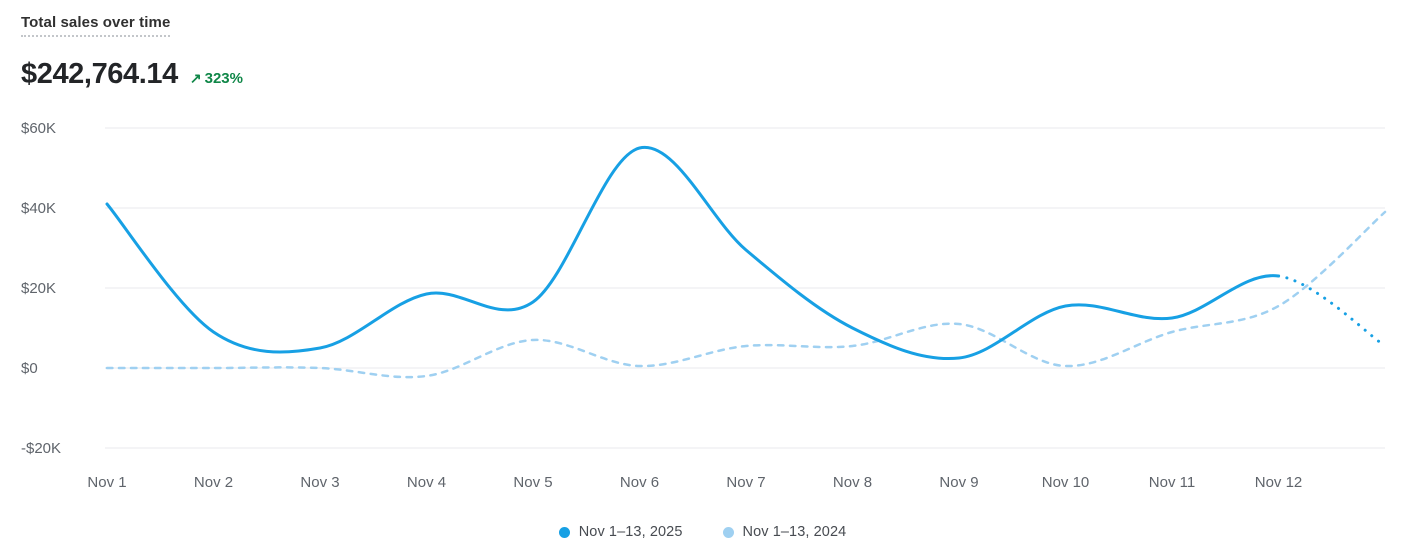  What do you see at coordinates (99, 74) in the screenshot?
I see `metric-value: $242,764.14` at bounding box center [99, 74].